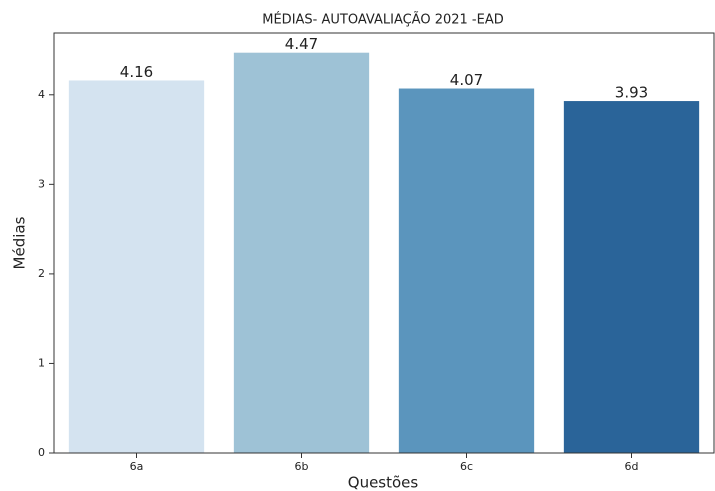 This screenshot has width=715, height=491. What do you see at coordinates (382, 20) in the screenshot?
I see `chart-title: MÉDIAS- AUTOAVALIAÇÃO 2021 -EAD` at bounding box center [382, 20].